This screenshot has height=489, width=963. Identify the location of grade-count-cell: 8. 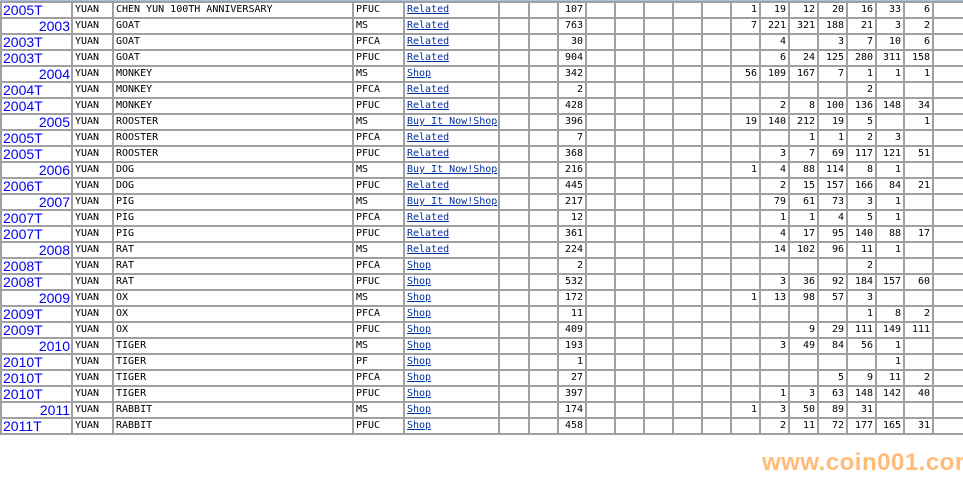
(861, 170).